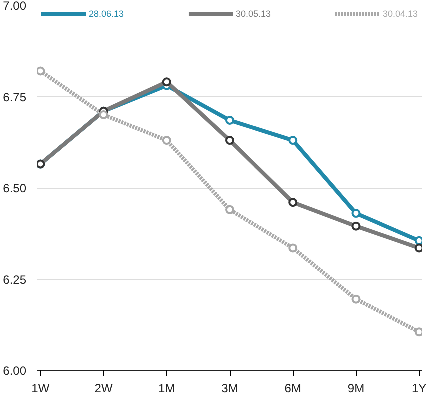  I want to click on y-tick-label: 6.00, so click(15, 371).